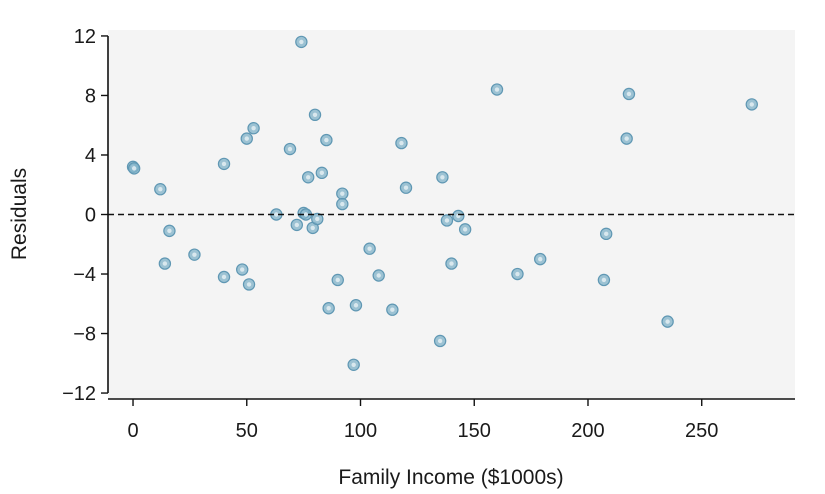  I want to click on y-tick-label: 8, so click(90, 96).